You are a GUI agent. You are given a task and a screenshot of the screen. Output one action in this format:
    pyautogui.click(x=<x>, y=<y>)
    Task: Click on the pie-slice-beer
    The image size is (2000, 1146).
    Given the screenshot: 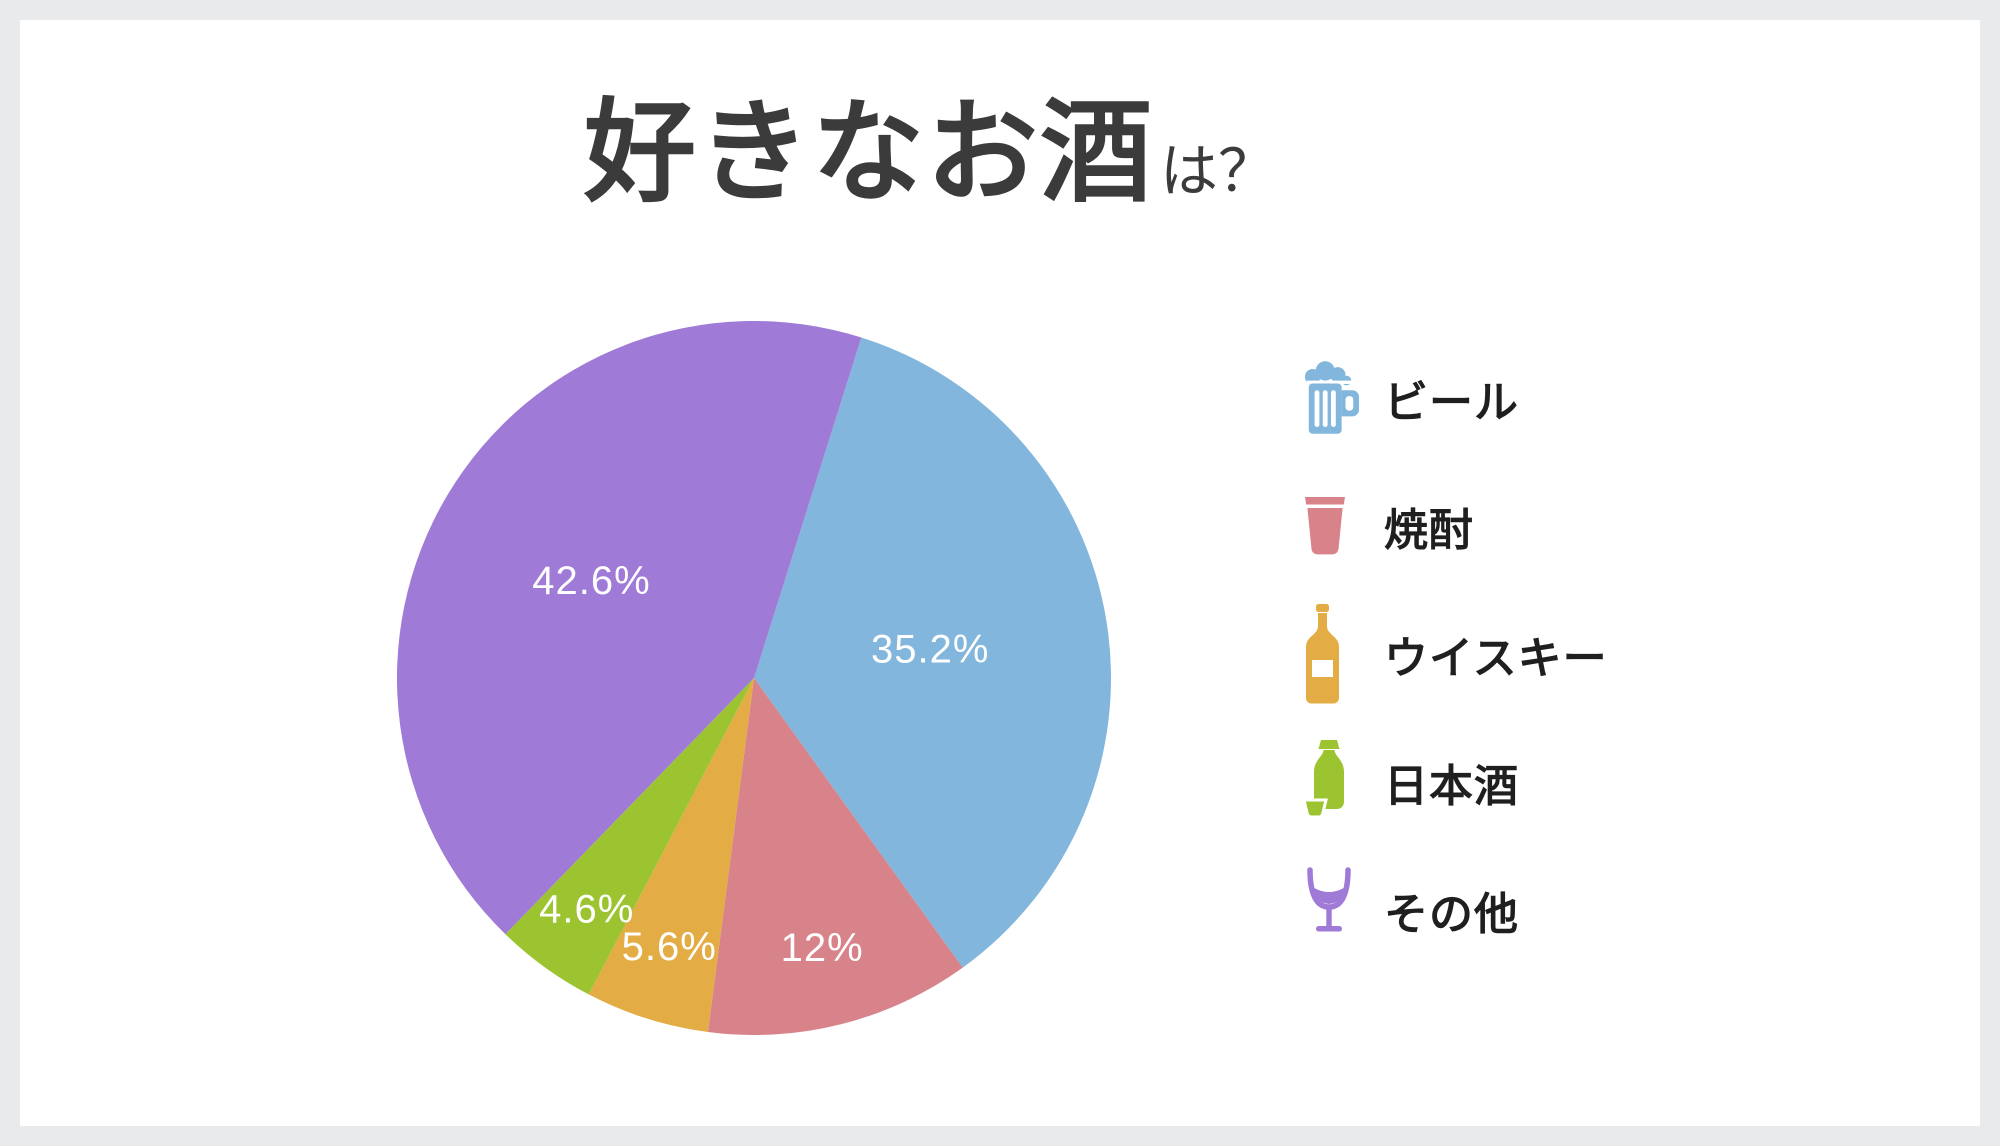 What is the action you would take?
    pyautogui.click(x=932, y=652)
    